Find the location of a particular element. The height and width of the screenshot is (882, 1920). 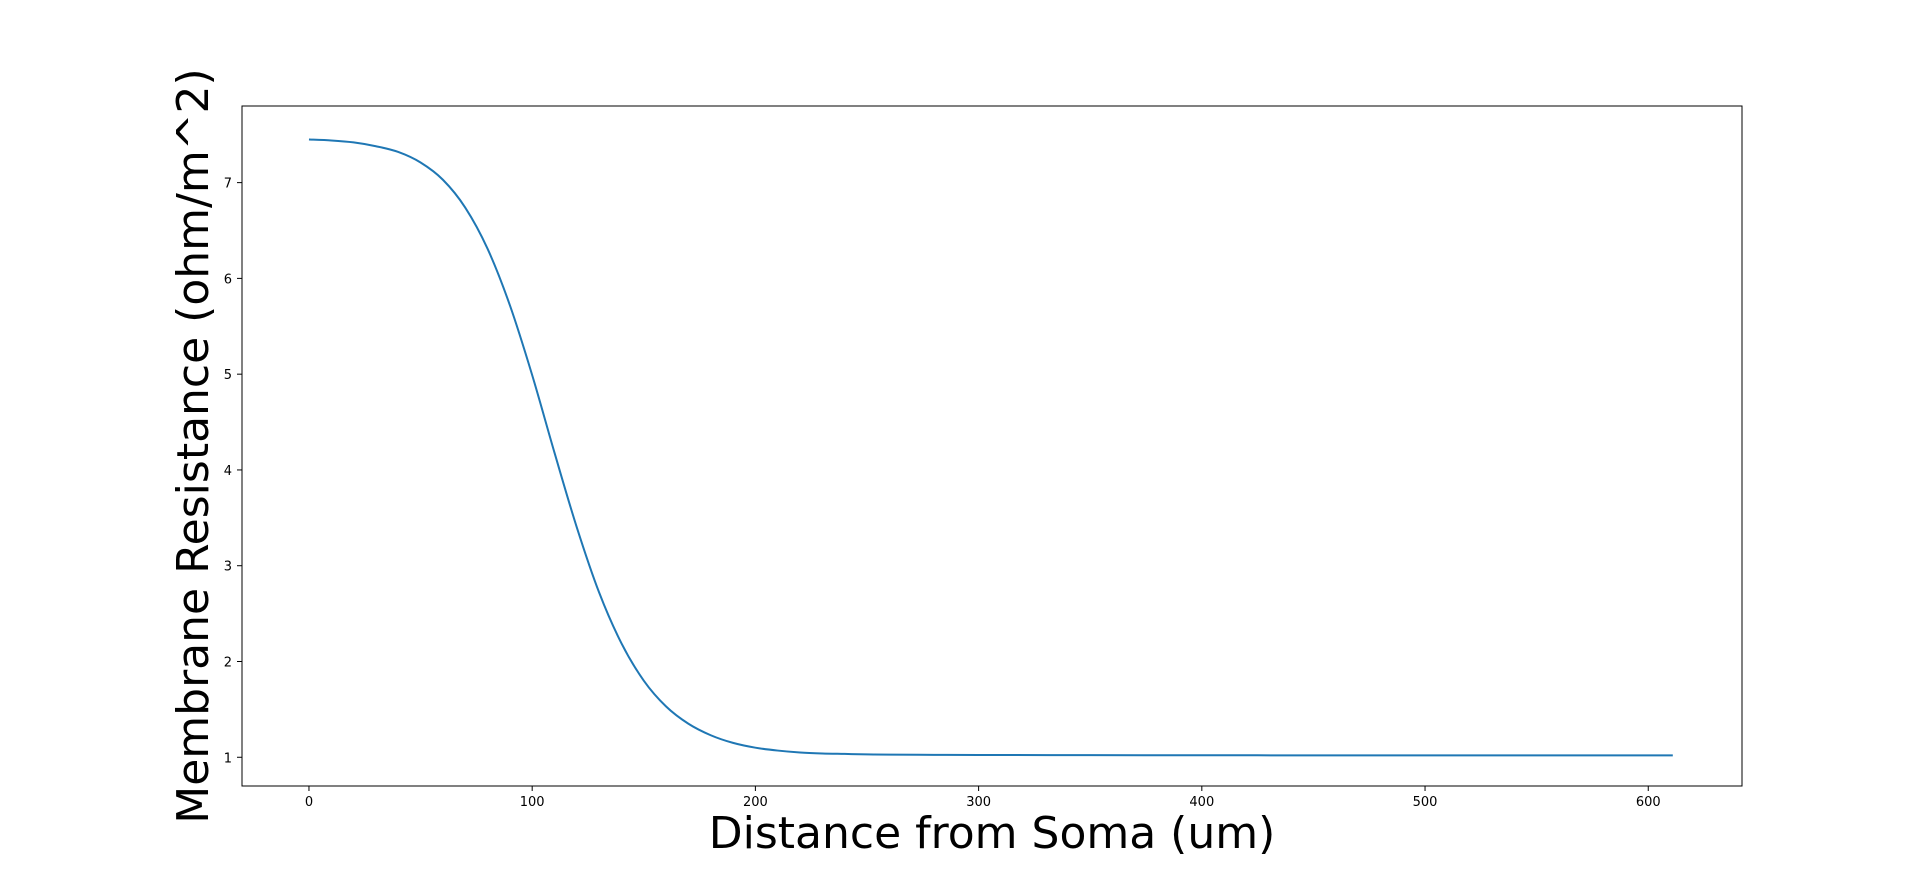

x-tick-label: 200 is located at coordinates (755, 802).